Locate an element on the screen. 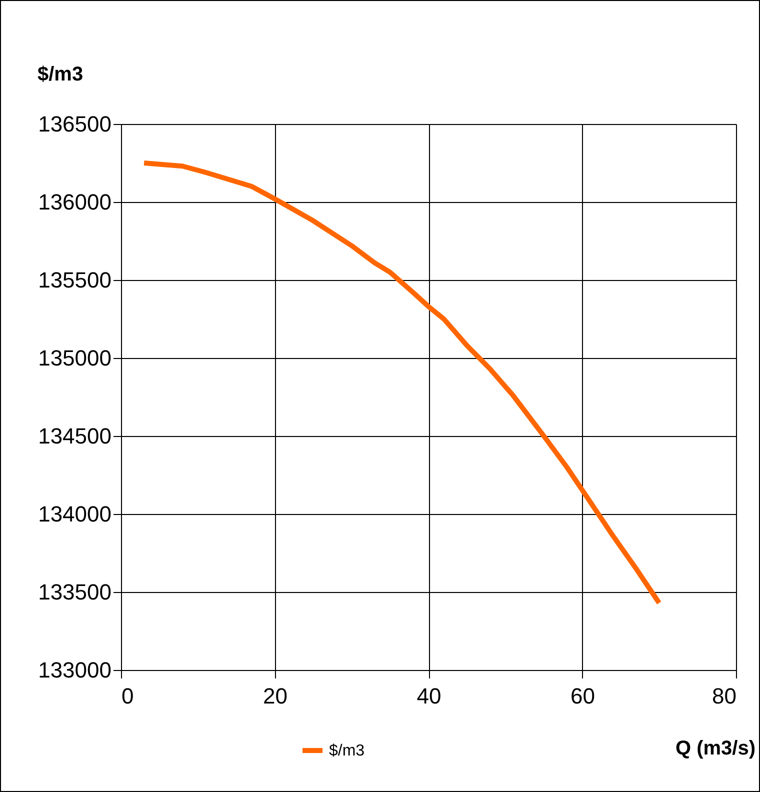 The image size is (760, 792). y-tick-label: 133000 is located at coordinates (75, 670).